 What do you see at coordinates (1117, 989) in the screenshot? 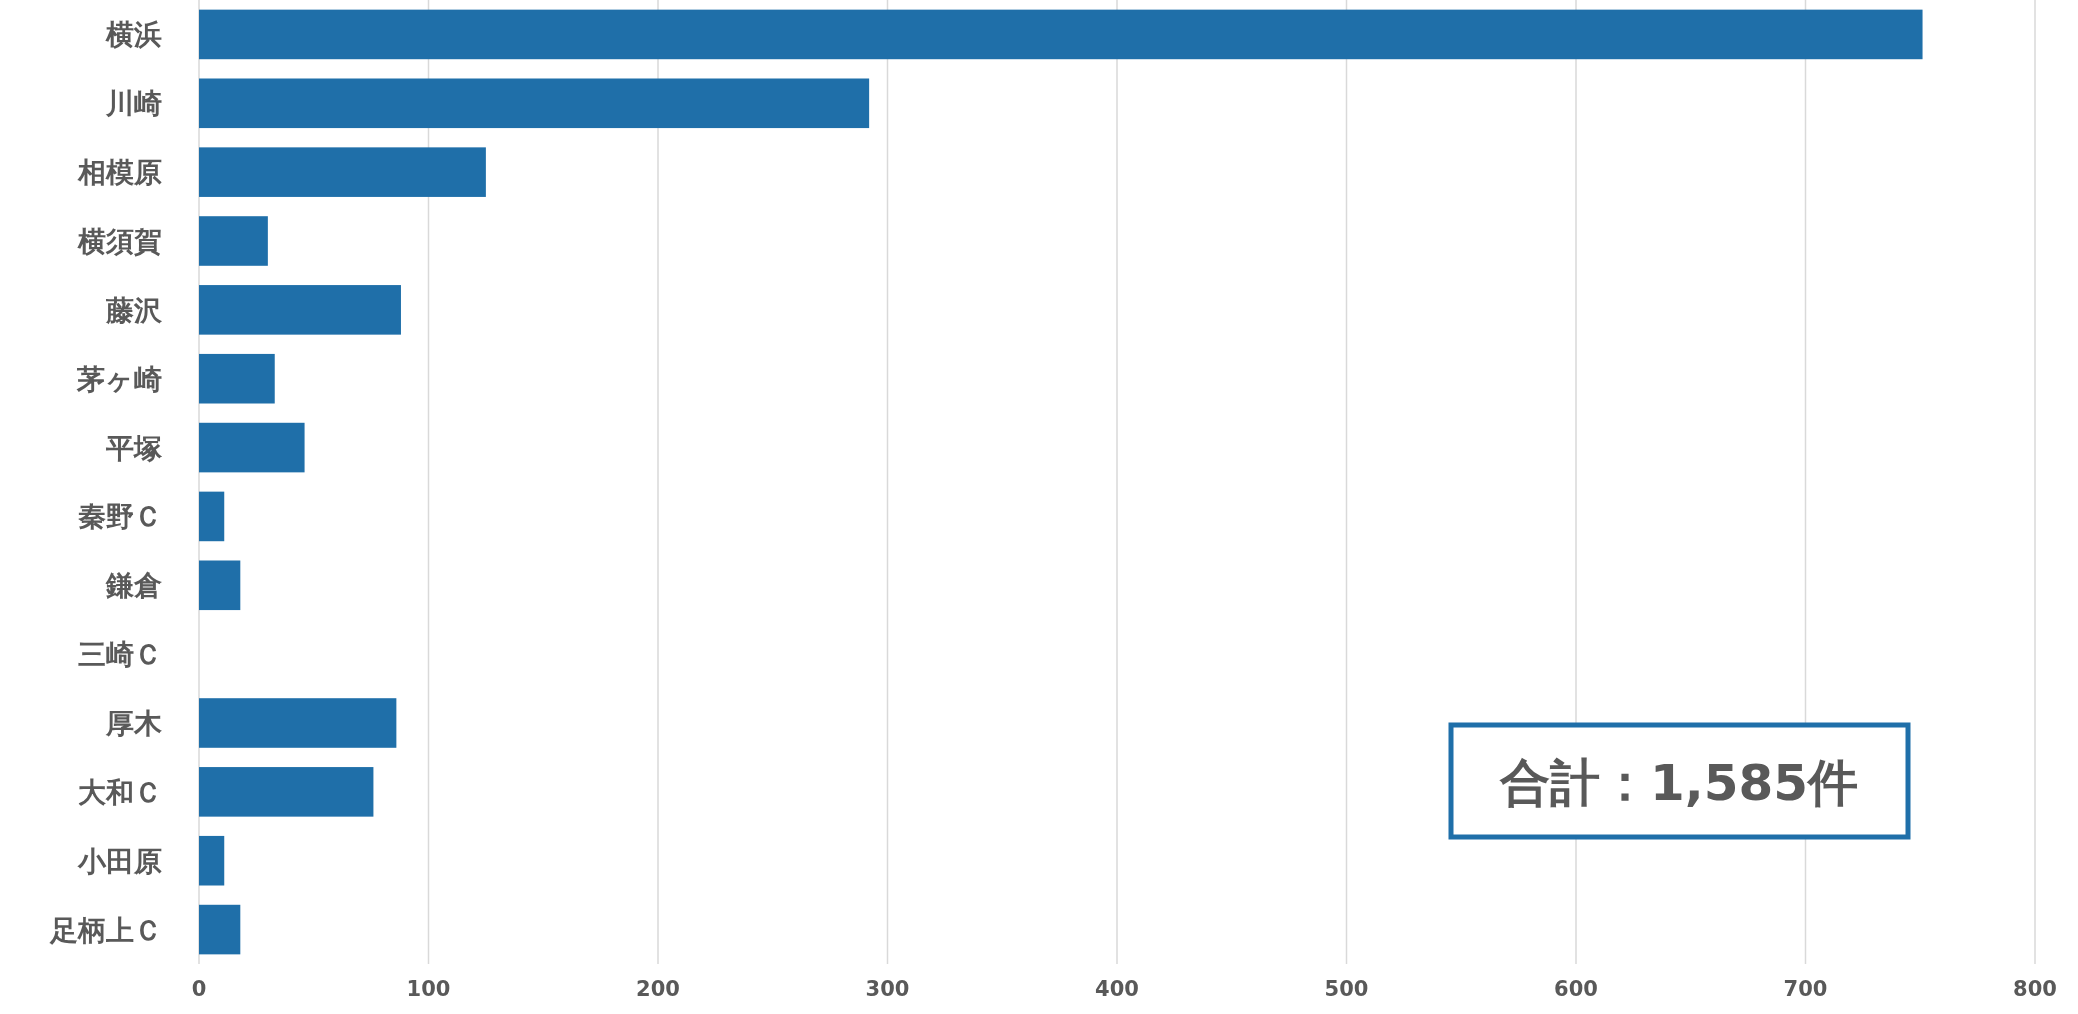
I see `x-tick: 400` at bounding box center [1117, 989].